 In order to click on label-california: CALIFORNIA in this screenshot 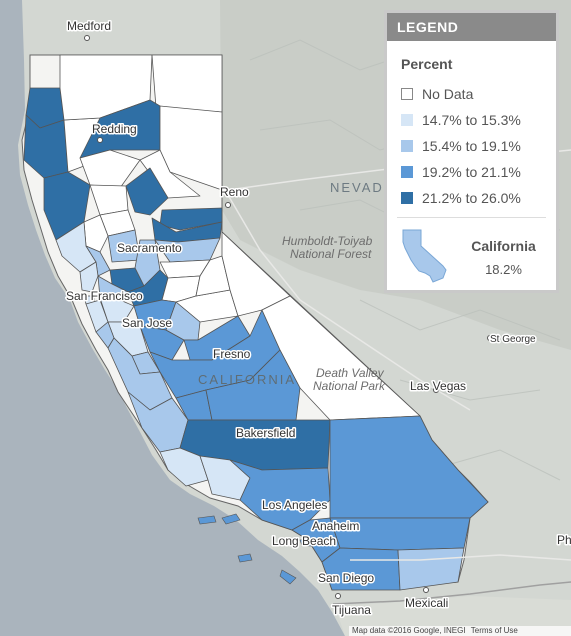, I will do `click(247, 379)`.